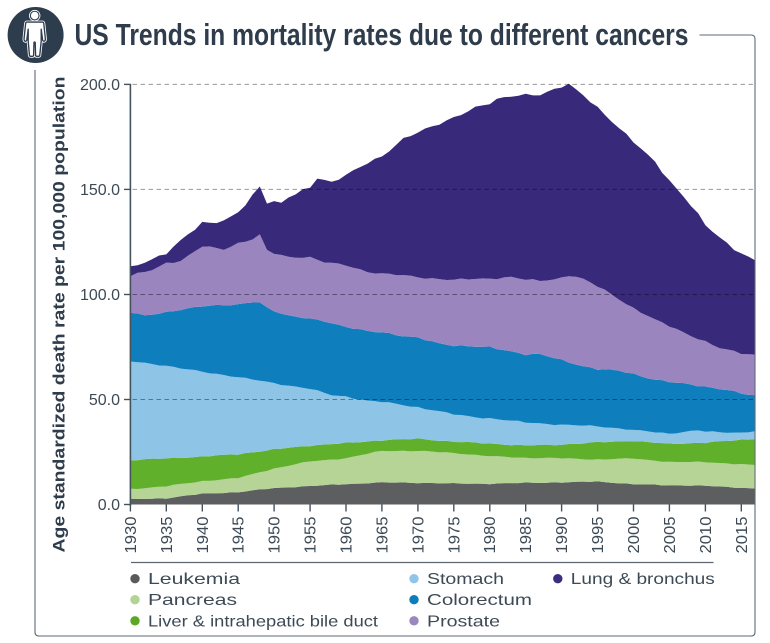  What do you see at coordinates (454, 534) in the screenshot?
I see `svg-text: 1975` at bounding box center [454, 534].